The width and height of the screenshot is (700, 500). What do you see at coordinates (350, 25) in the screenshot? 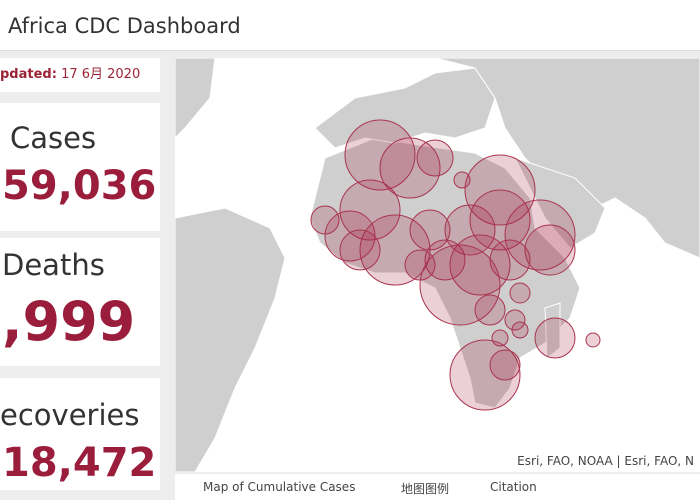
I see `header: Africa CDC Dashboard` at bounding box center [350, 25].